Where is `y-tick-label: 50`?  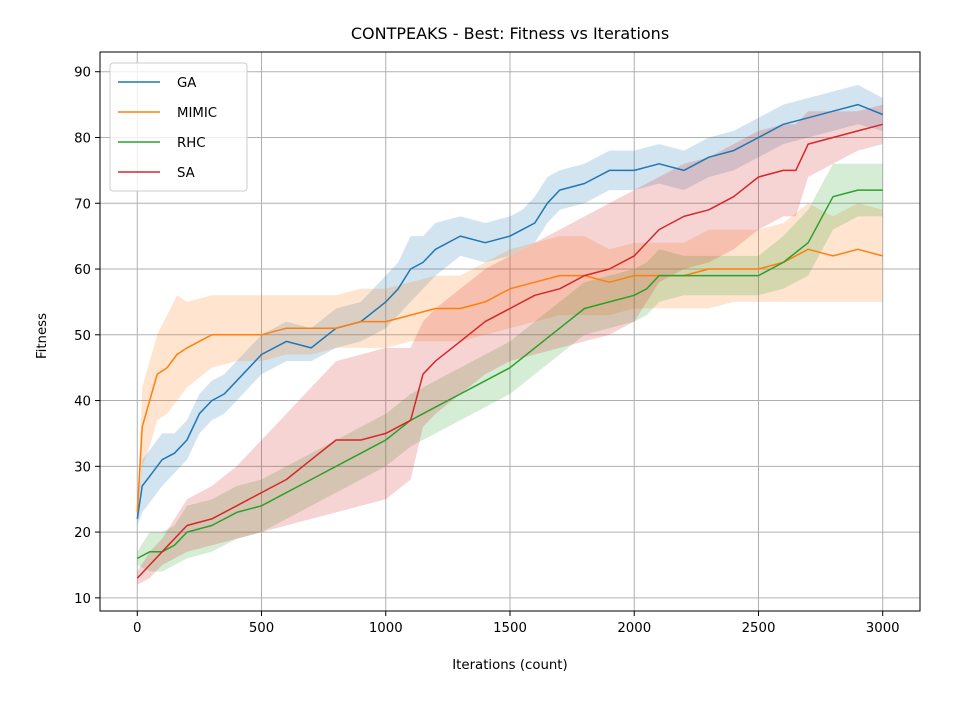 y-tick-label: 50 is located at coordinates (82, 336).